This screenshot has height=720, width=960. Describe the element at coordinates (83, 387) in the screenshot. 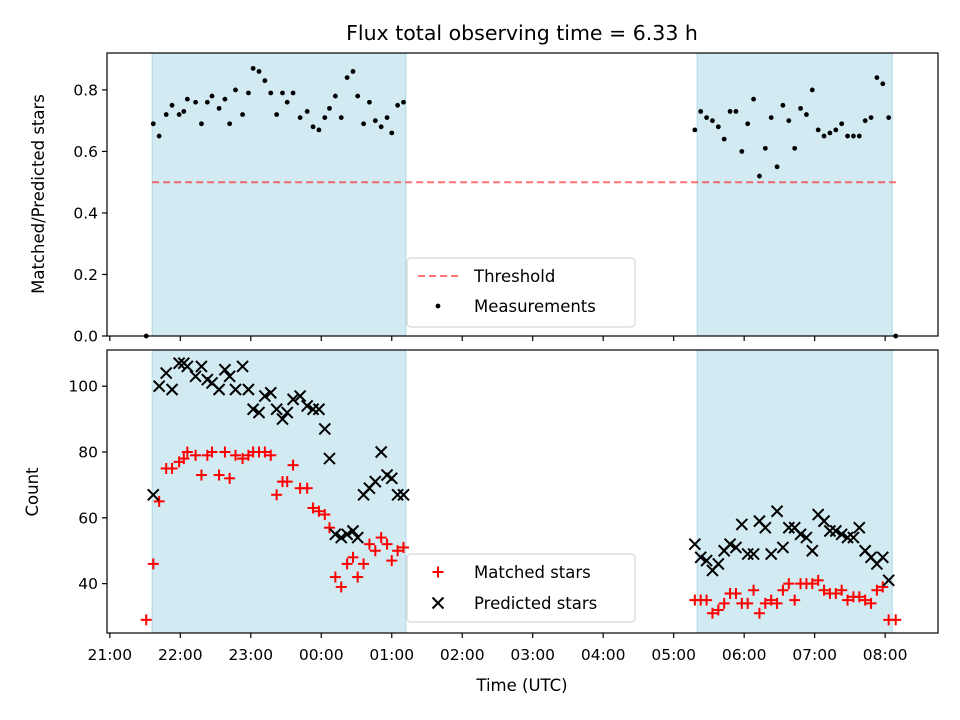

I see `y-tick-label: 100` at that location.